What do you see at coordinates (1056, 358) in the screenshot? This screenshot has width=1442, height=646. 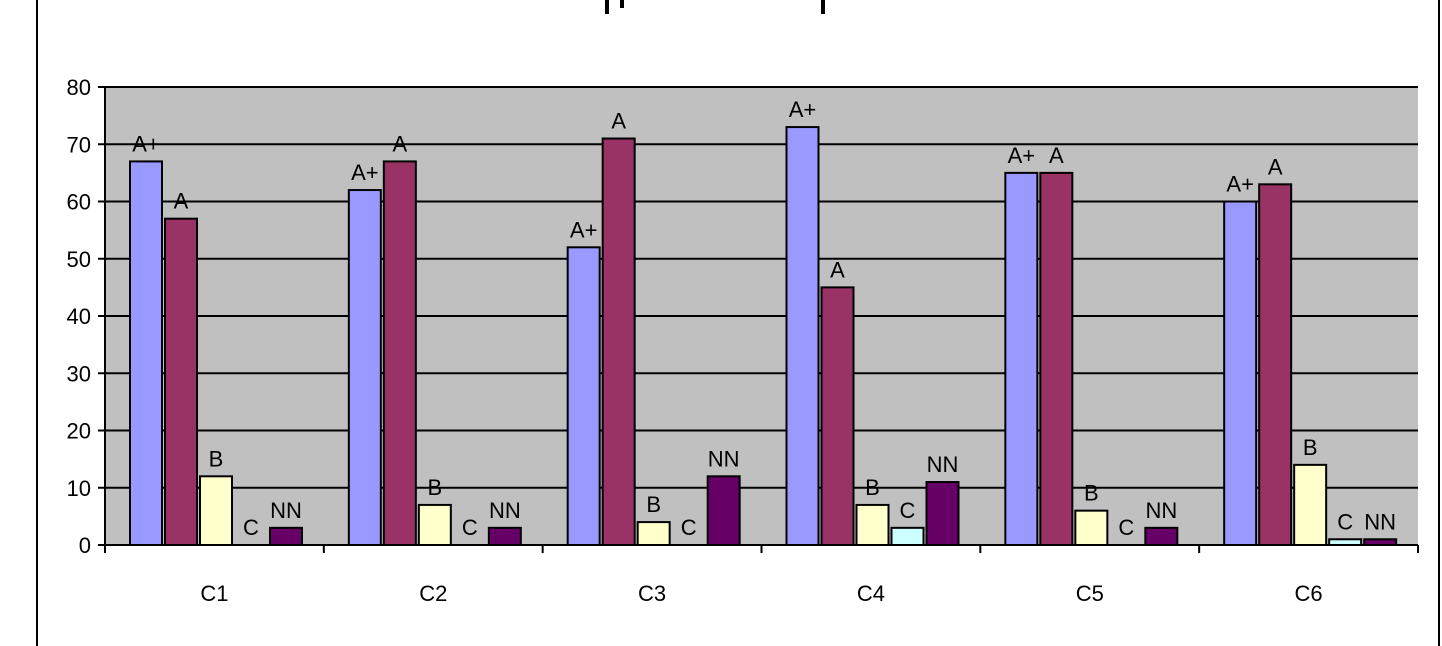 I see `bar-c5-a` at bounding box center [1056, 358].